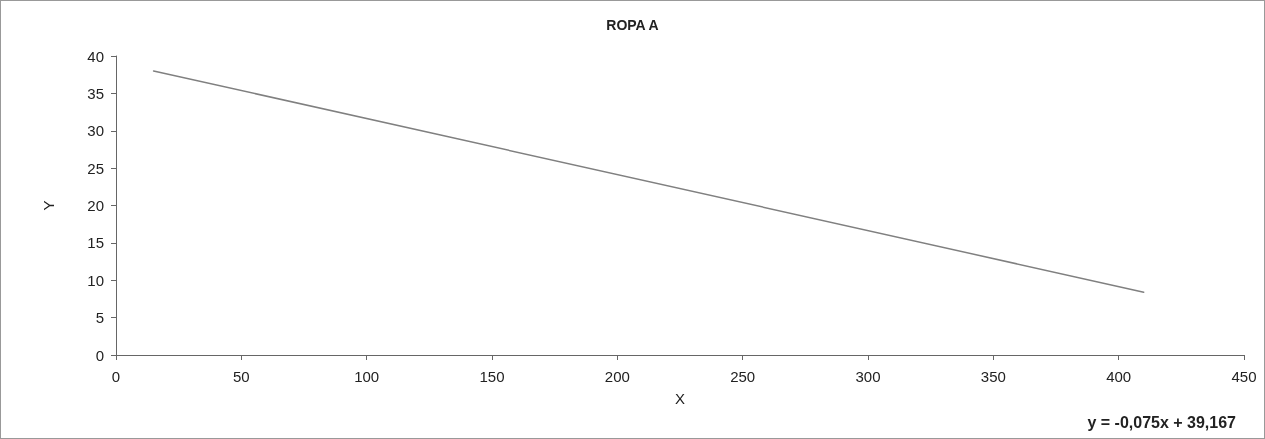 This screenshot has height=439, width=1265. What do you see at coordinates (99, 318) in the screenshot?
I see `y-tick-label: 5` at bounding box center [99, 318].